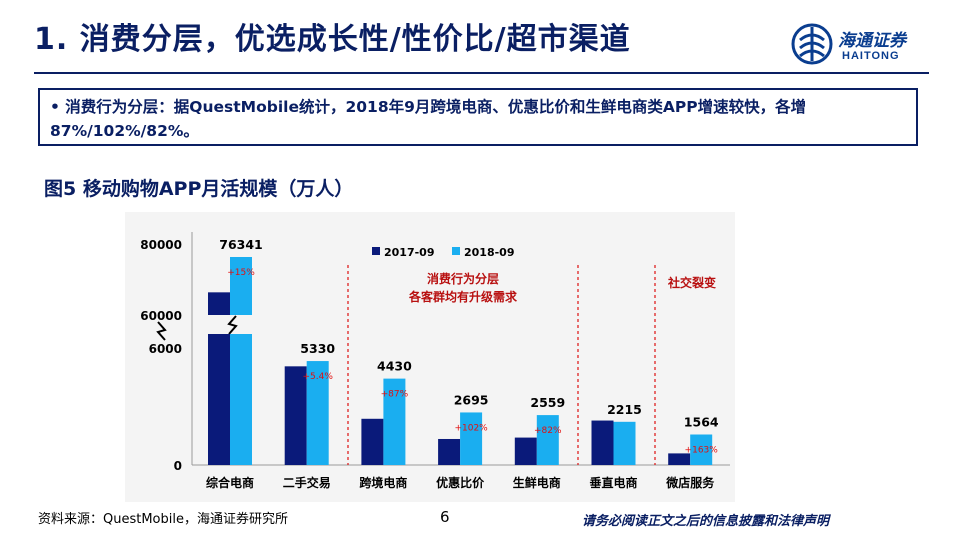 The image size is (960, 540). What do you see at coordinates (690, 482) in the screenshot?
I see `x-tick-label: 微店服务` at bounding box center [690, 482].